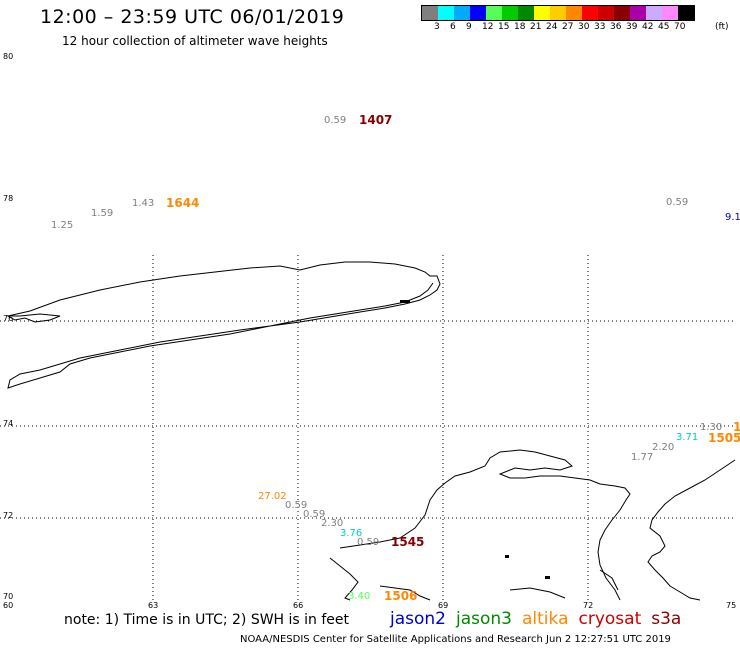 This screenshot has height=650, width=740. What do you see at coordinates (8, 515) in the screenshot?
I see `lat-label: 72` at bounding box center [8, 515].